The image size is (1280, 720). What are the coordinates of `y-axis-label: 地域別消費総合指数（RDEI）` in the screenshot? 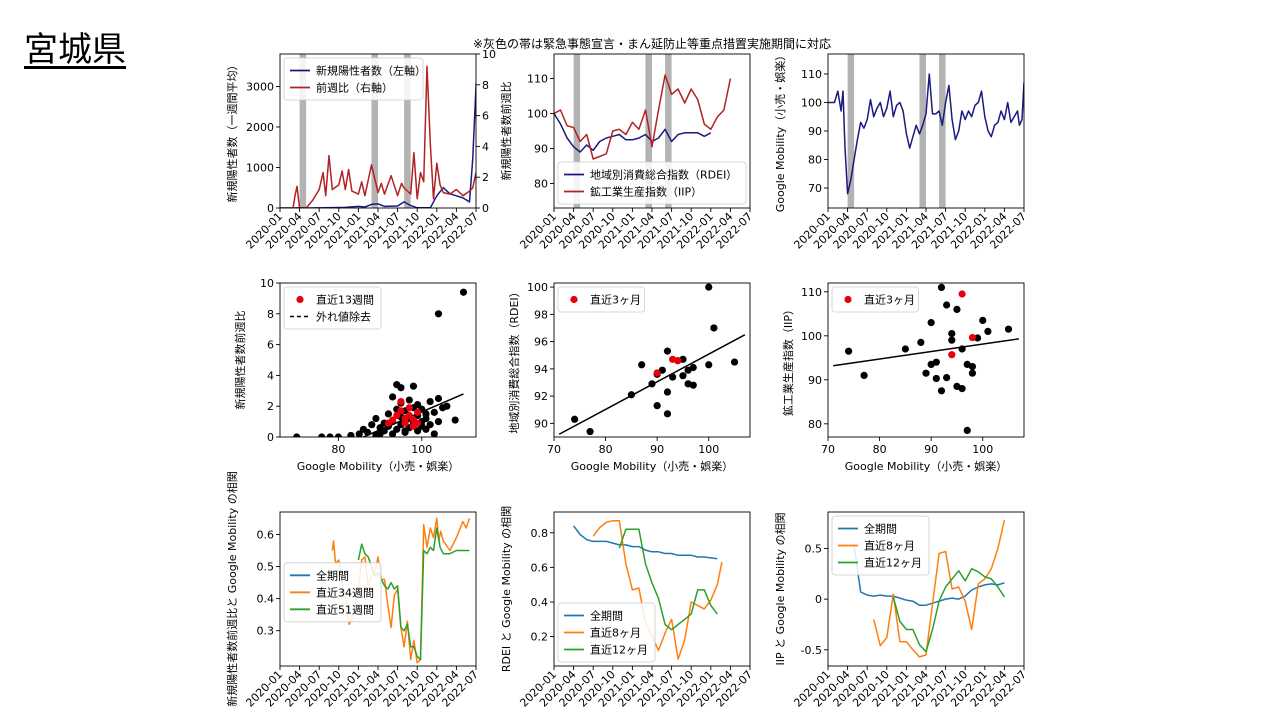 It's located at (514, 359).